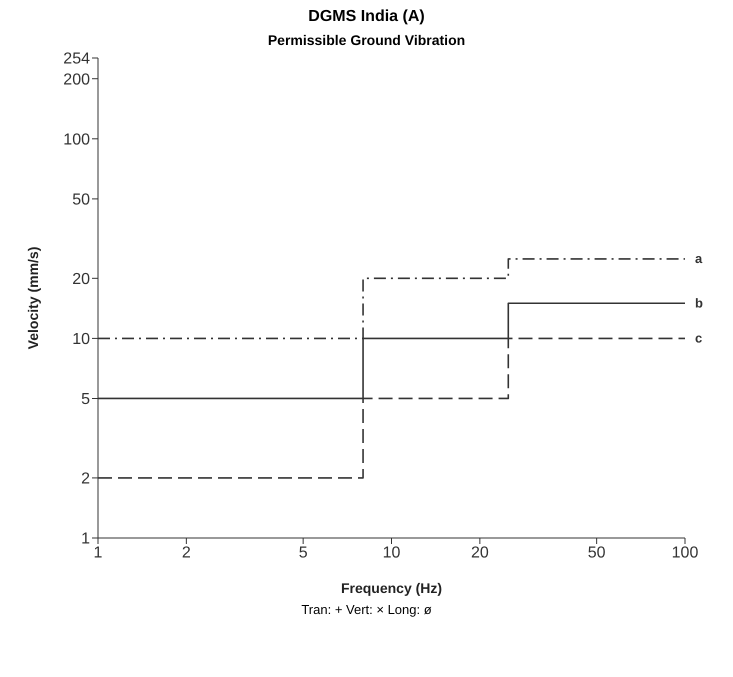 Image resolution: width=733 pixels, height=677 pixels. I want to click on y-tick-label: 50, so click(81, 200).